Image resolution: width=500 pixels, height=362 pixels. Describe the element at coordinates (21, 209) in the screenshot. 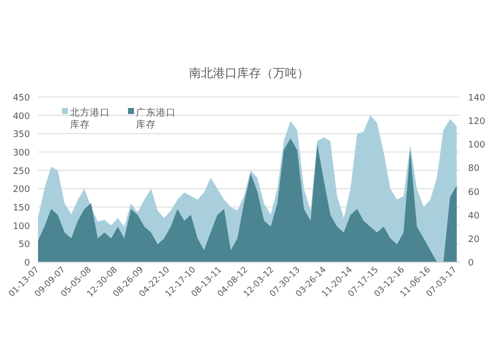

I see `y-tick-label: 150` at that location.